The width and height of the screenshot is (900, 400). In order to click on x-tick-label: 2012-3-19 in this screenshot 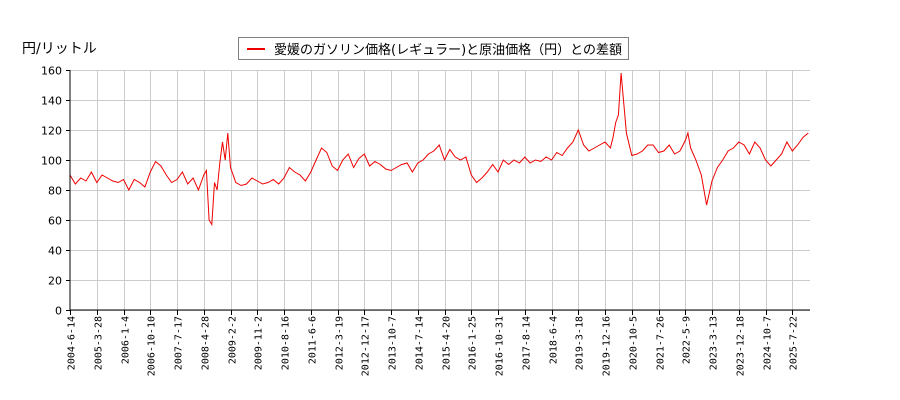, I will do `click(340, 343)`.